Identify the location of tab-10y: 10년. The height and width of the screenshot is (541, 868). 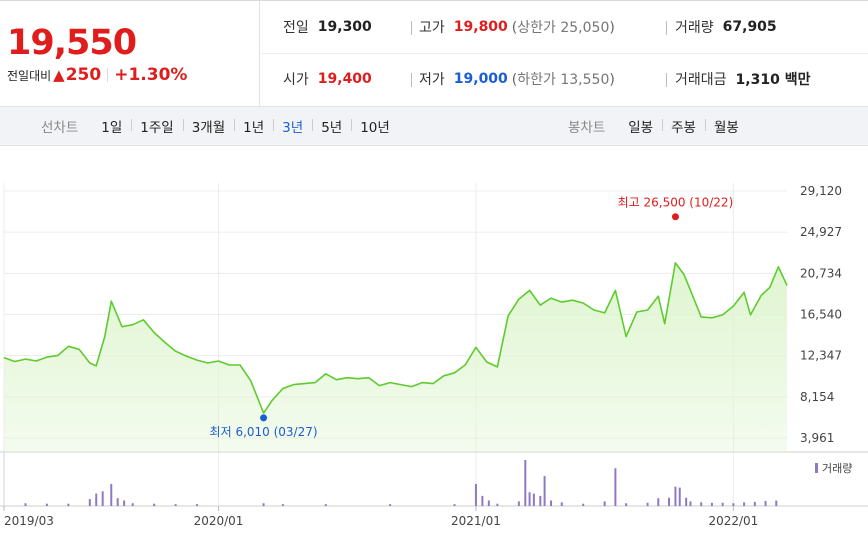
(375, 126).